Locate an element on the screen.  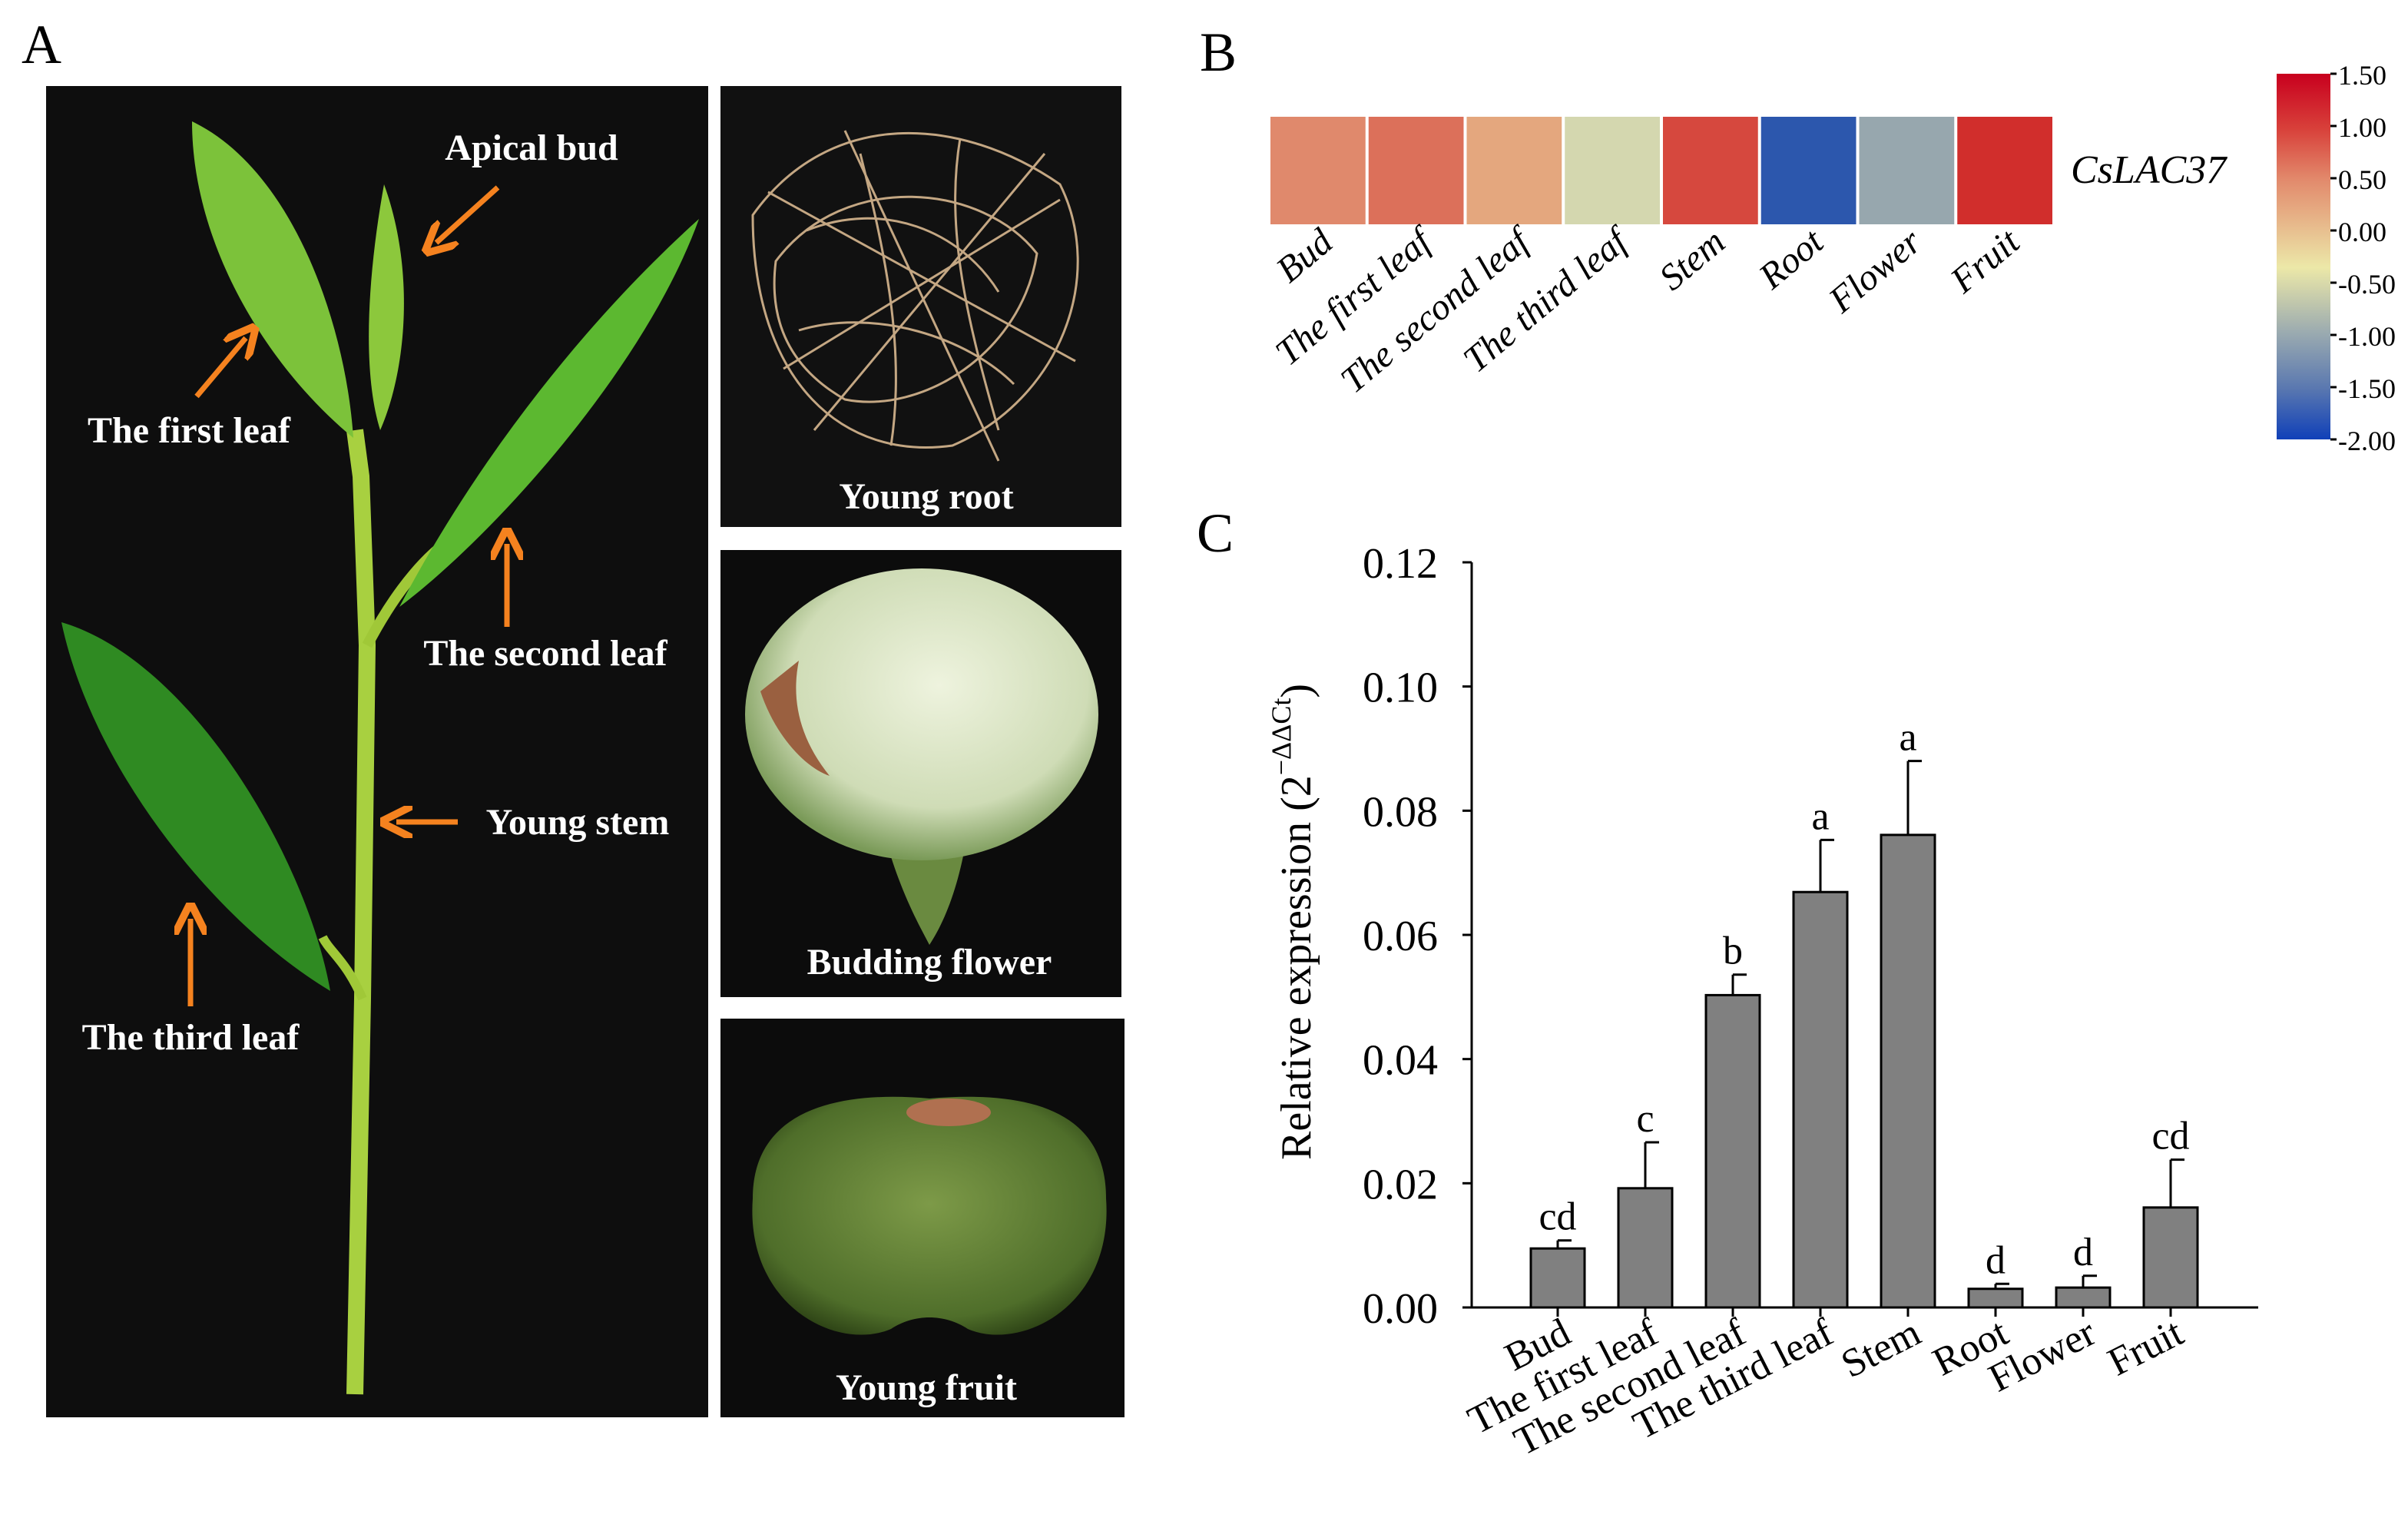
stem is located at coordinates (361, 912).